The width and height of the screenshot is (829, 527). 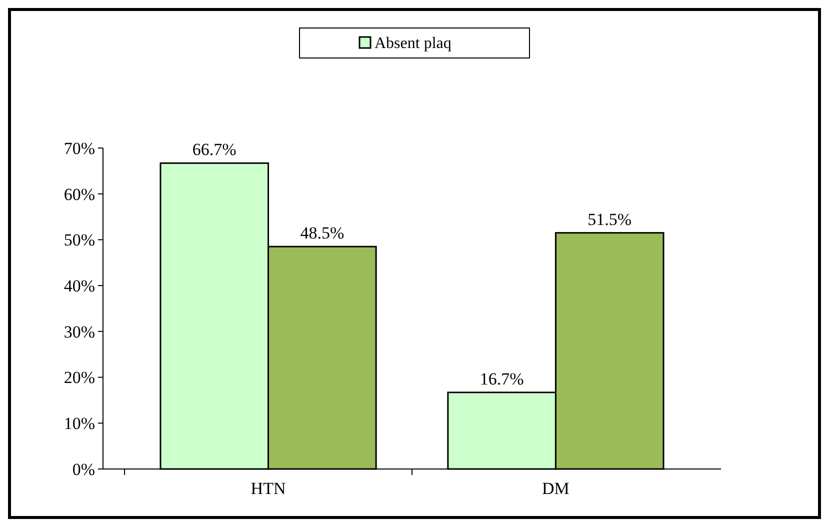 What do you see at coordinates (322, 233) in the screenshot?
I see `data-label: 48.5%` at bounding box center [322, 233].